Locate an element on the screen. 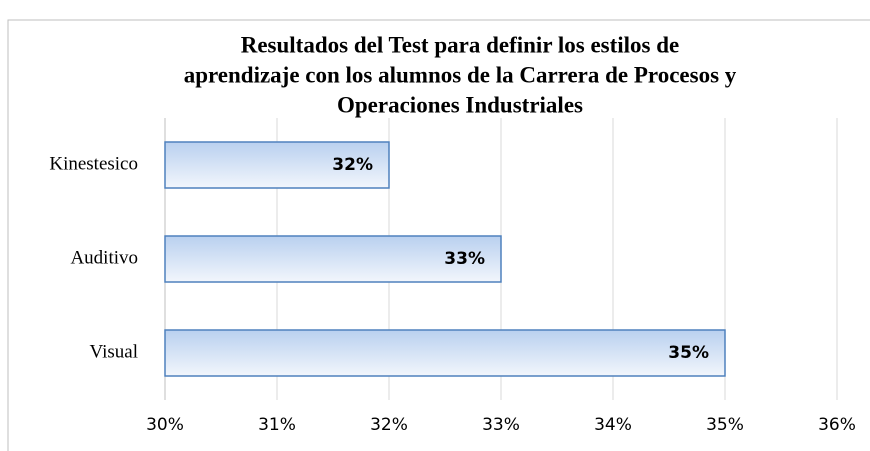 This screenshot has height=451, width=870. y-tick-label: Auditivo is located at coordinates (104, 257).